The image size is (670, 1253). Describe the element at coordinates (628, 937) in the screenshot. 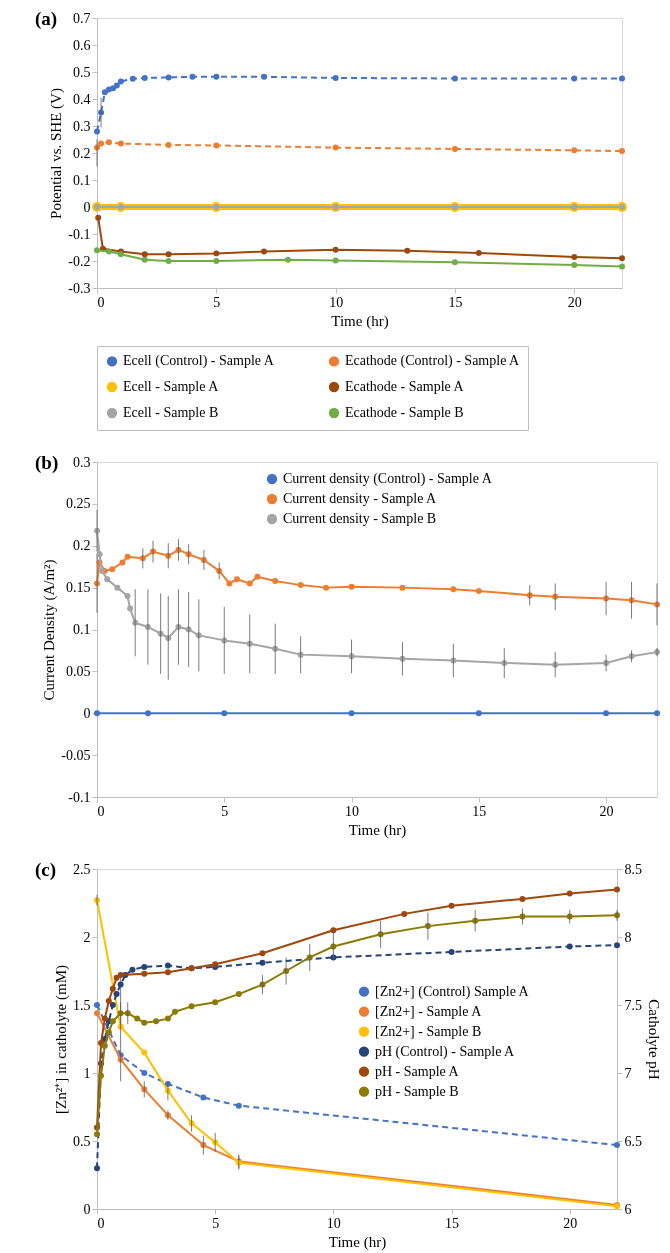

I see `y2-tick-label: 8` at that location.